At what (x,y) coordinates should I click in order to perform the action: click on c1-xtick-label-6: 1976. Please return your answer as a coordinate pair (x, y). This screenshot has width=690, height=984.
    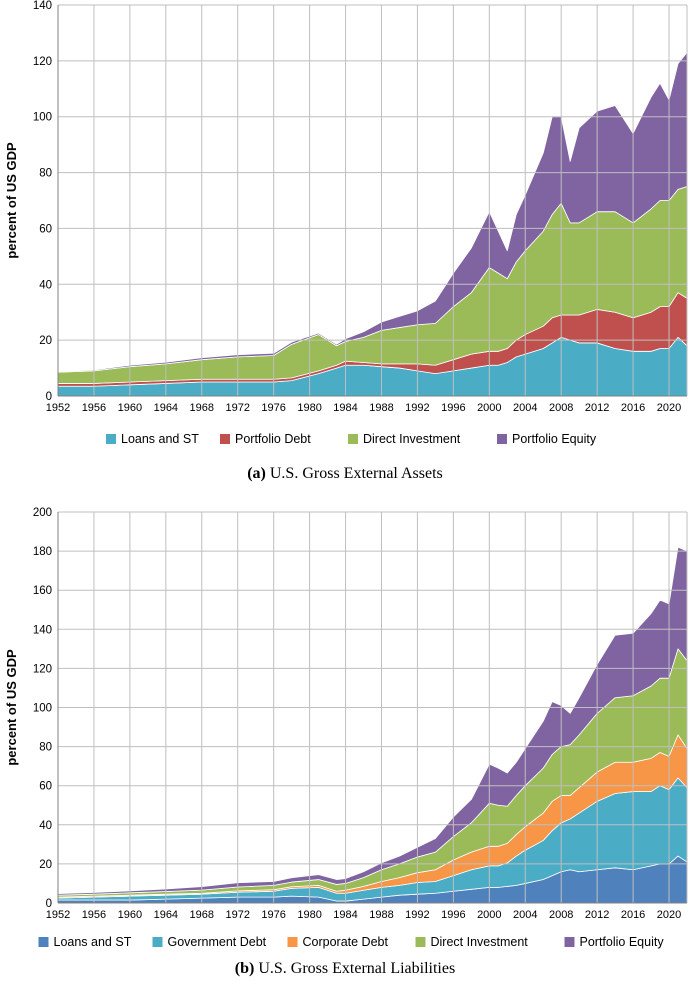
    Looking at the image, I should click on (273, 915).